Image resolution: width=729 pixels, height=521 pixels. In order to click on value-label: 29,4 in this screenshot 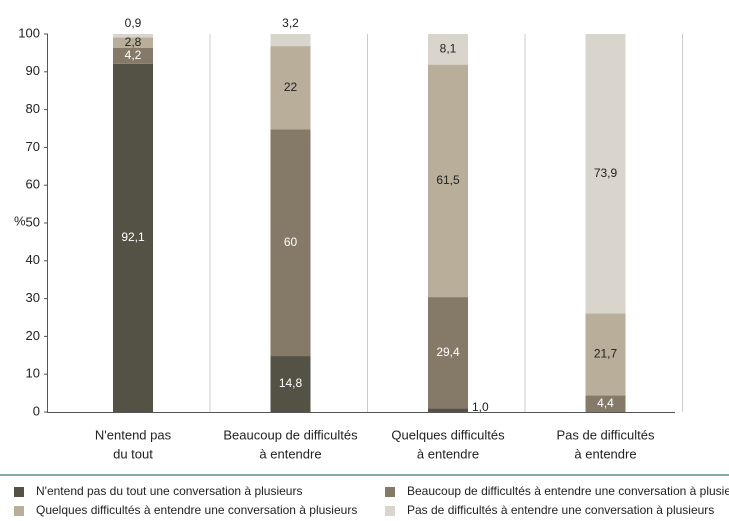, I will do `click(448, 352)`.